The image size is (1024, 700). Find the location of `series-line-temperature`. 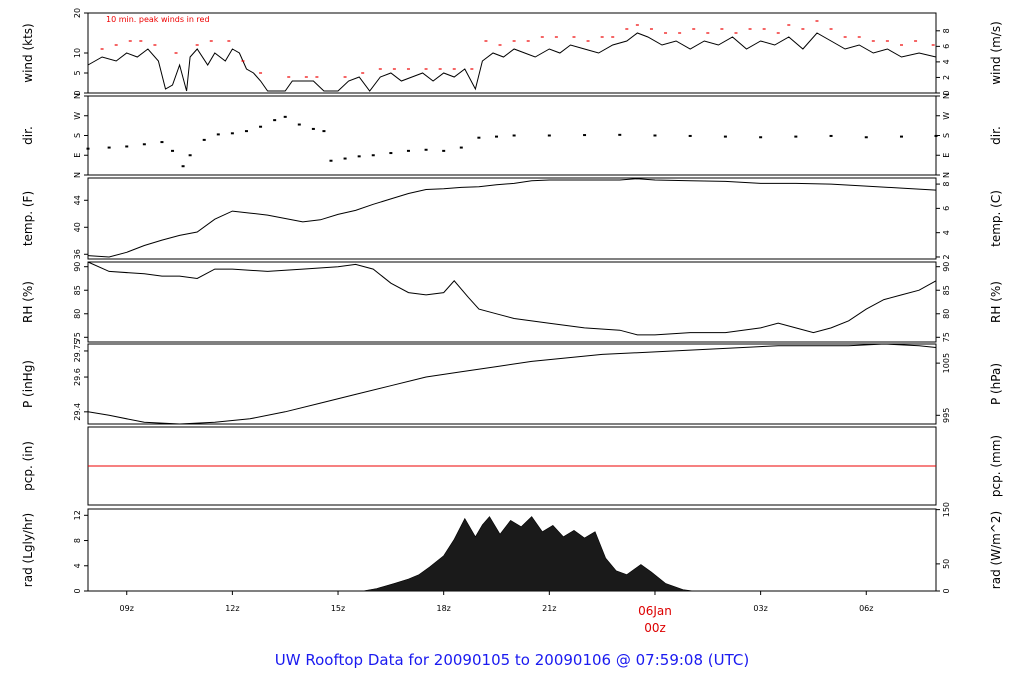

series-line-temperature is located at coordinates (512, 218).